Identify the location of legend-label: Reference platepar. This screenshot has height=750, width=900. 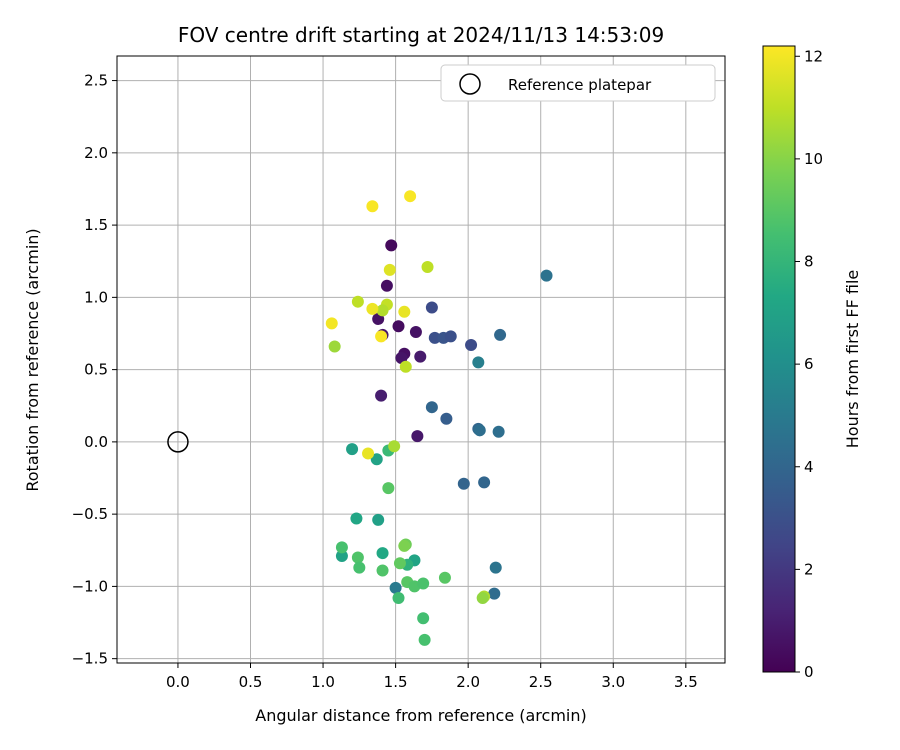
(580, 85).